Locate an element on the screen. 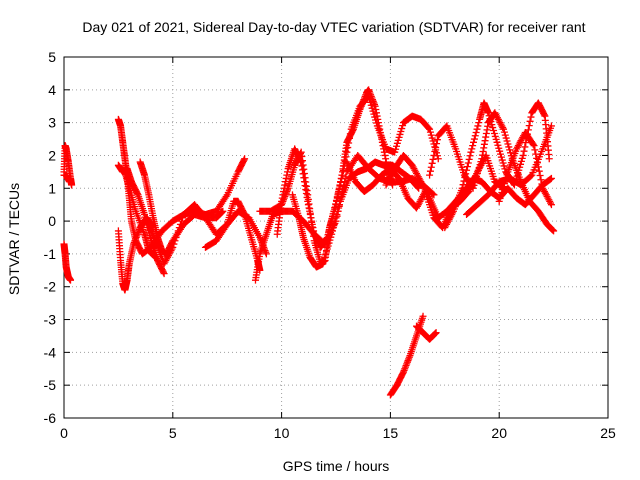 The image size is (640, 480). y-tick-label: 5 is located at coordinates (52, 57).